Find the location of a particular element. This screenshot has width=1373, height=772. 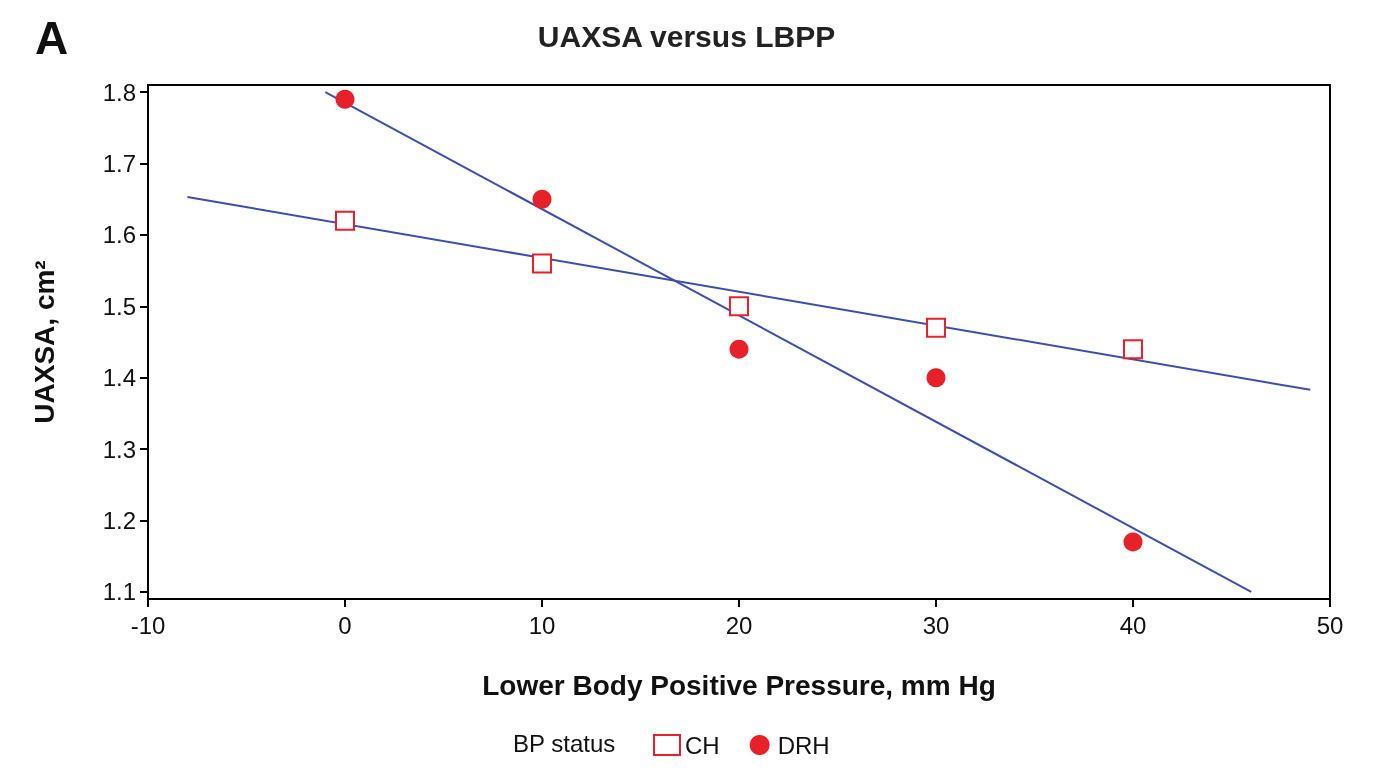

y-tick-label: 1.6 is located at coordinates (119, 235).